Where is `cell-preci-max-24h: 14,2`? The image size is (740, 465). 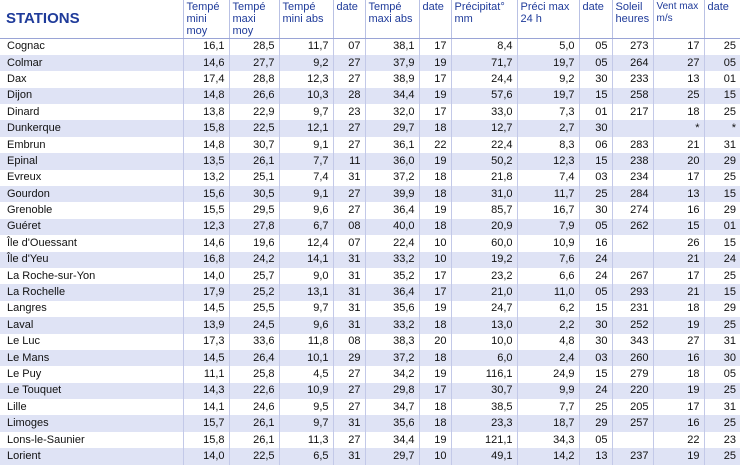 cell-preci-max-24h: 14,2 is located at coordinates (547, 456).